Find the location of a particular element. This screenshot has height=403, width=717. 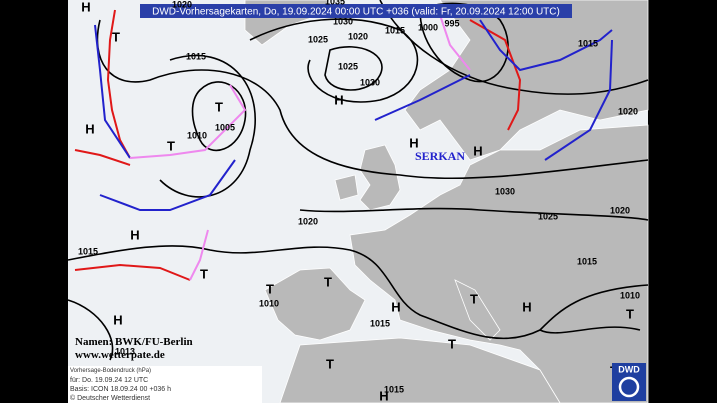

isobar-label: 1005 is located at coordinates (225, 127).